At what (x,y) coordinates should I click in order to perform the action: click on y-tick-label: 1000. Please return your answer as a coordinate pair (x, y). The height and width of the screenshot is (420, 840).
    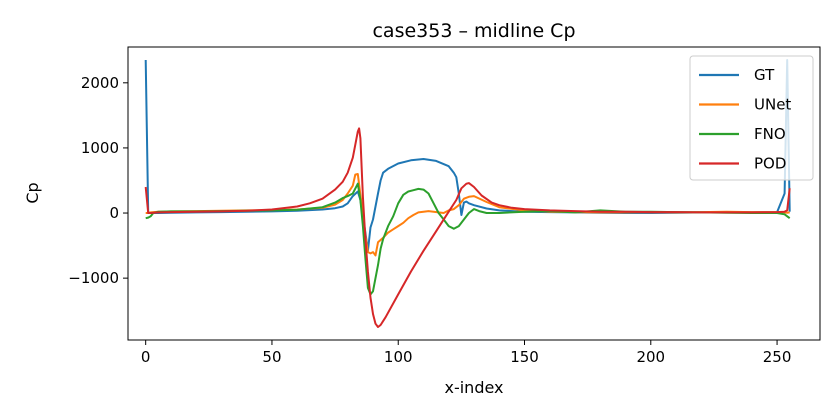
    Looking at the image, I should click on (100, 148).